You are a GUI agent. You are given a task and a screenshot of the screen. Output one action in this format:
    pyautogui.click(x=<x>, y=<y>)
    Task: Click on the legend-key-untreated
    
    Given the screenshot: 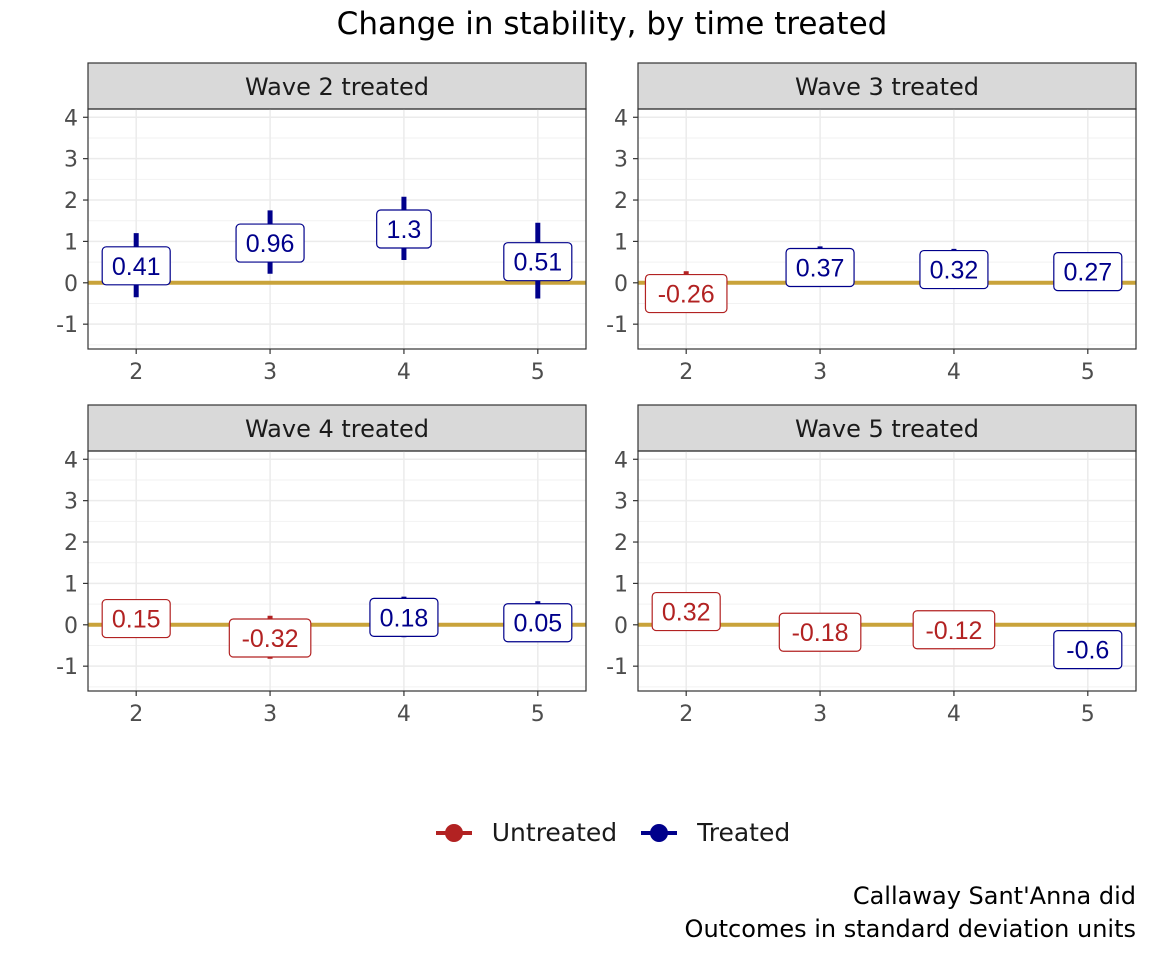 What is the action you would take?
    pyautogui.click(x=453, y=833)
    